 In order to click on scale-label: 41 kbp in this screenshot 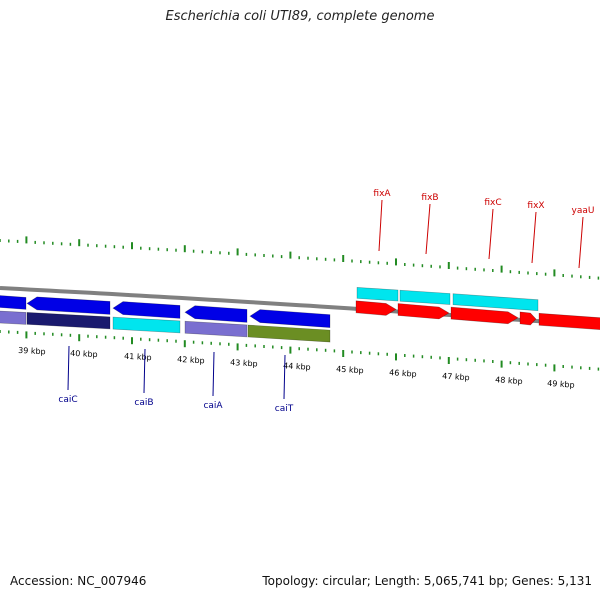, I will do `click(138, 357)`.